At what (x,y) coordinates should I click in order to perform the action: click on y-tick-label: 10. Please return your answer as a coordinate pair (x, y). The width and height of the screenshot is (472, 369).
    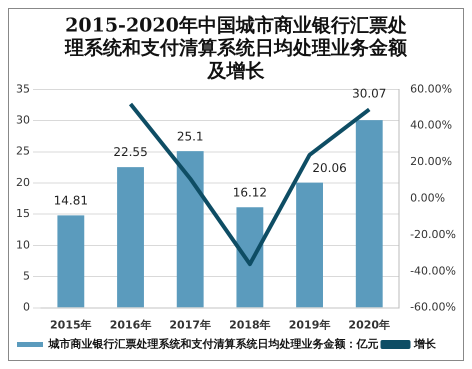
    Looking at the image, I should click on (23, 245).